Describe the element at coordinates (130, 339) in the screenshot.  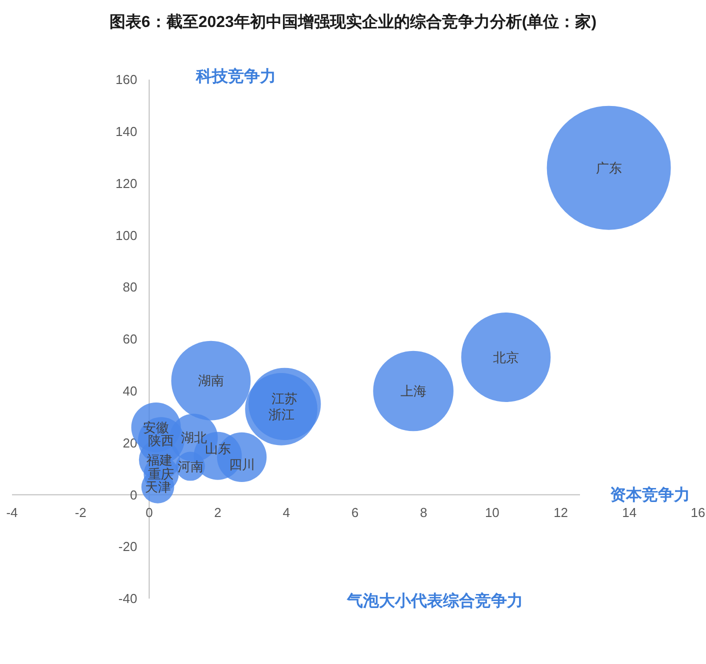
I see `y-tick: 60` at that location.